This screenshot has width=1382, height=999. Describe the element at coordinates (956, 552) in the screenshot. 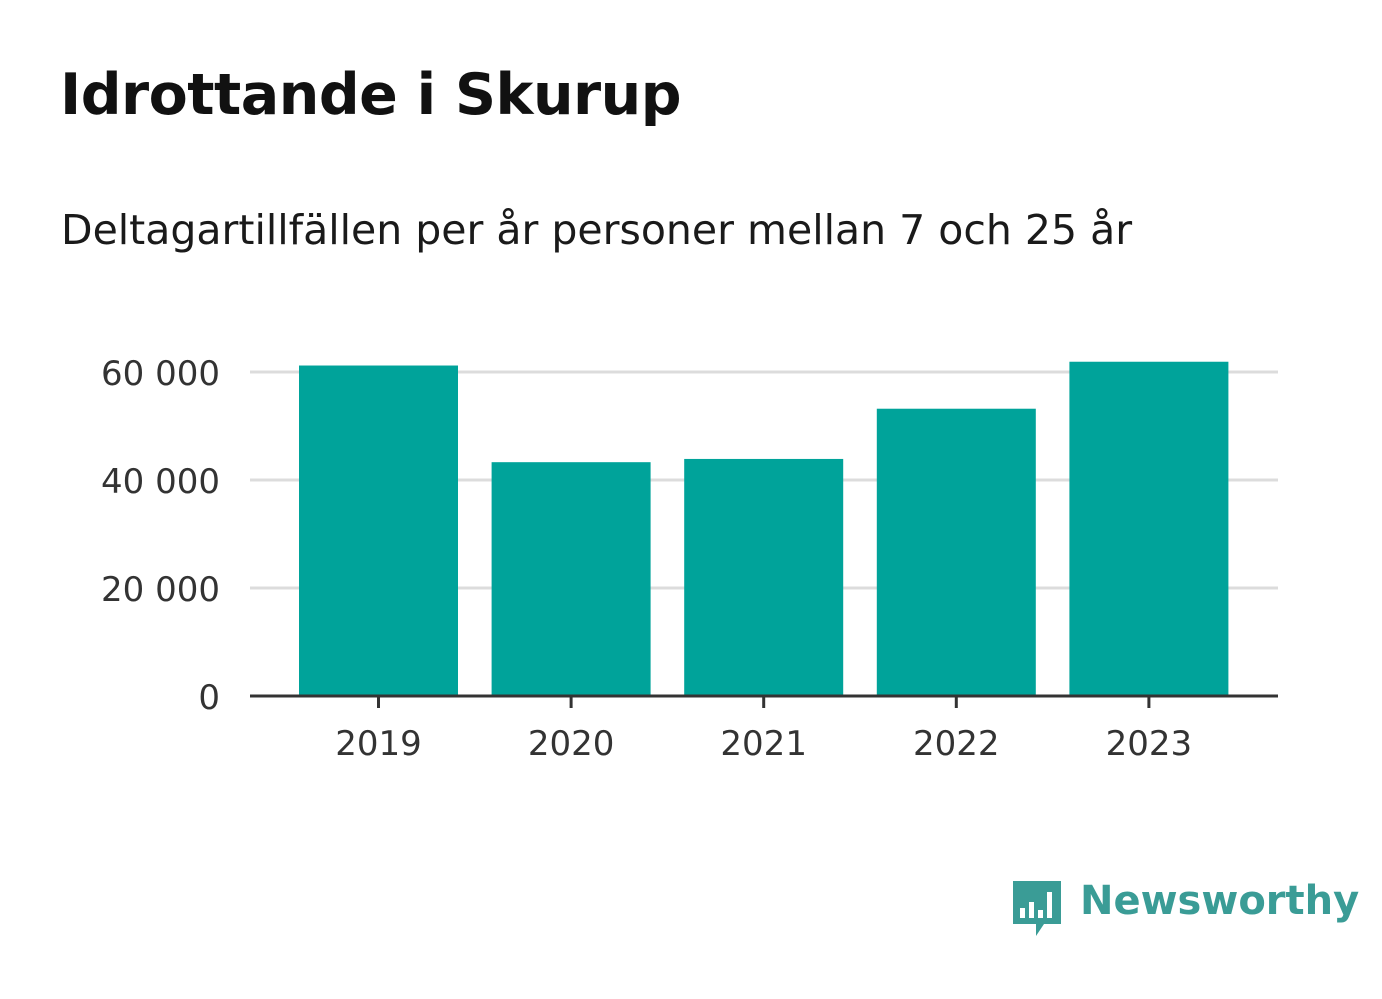

I see `bar-2022` at that location.